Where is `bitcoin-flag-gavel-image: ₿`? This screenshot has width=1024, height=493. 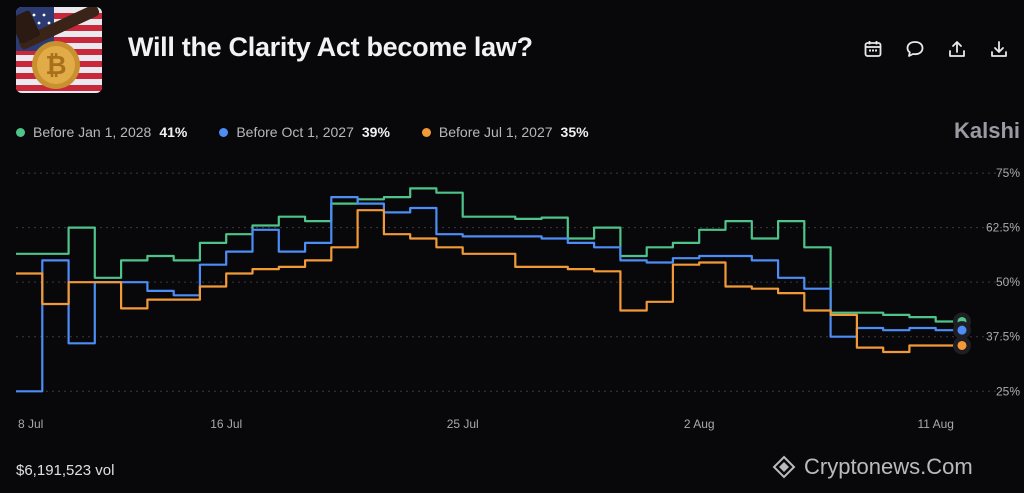 bitcoin-flag-gavel-image: ₿ is located at coordinates (59, 50).